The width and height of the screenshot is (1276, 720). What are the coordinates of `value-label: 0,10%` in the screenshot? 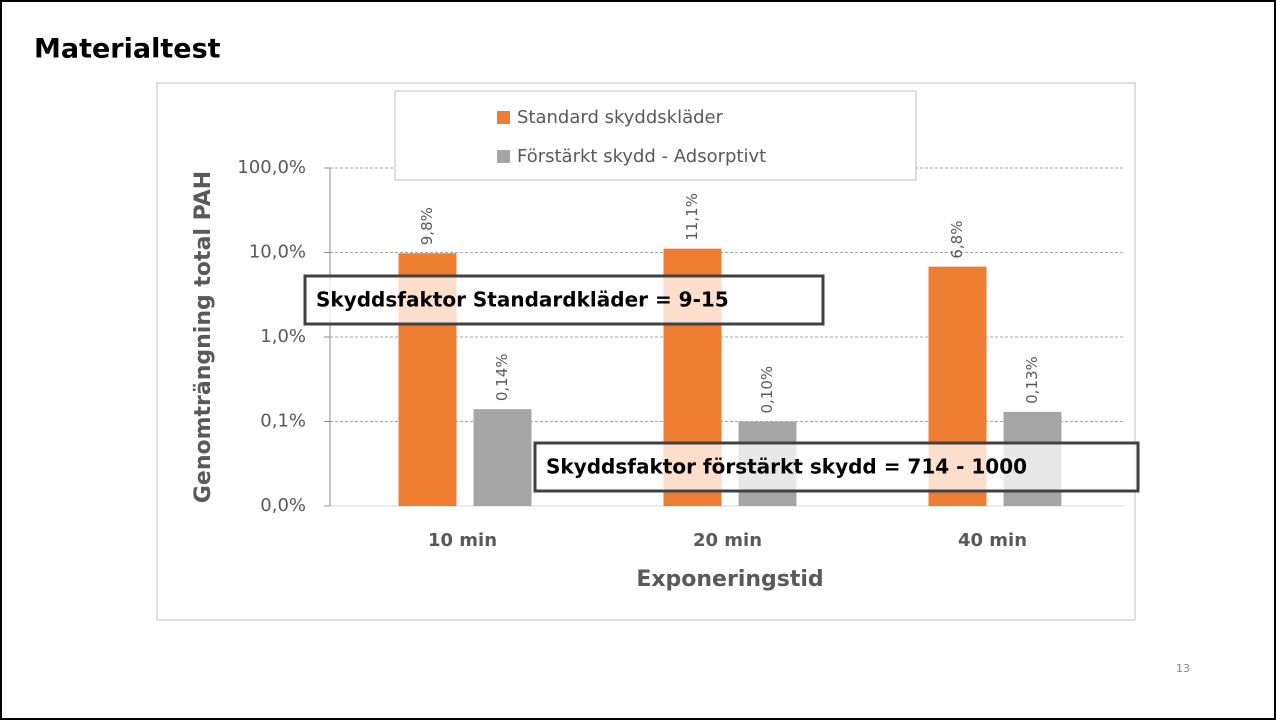 It's located at (767, 390).